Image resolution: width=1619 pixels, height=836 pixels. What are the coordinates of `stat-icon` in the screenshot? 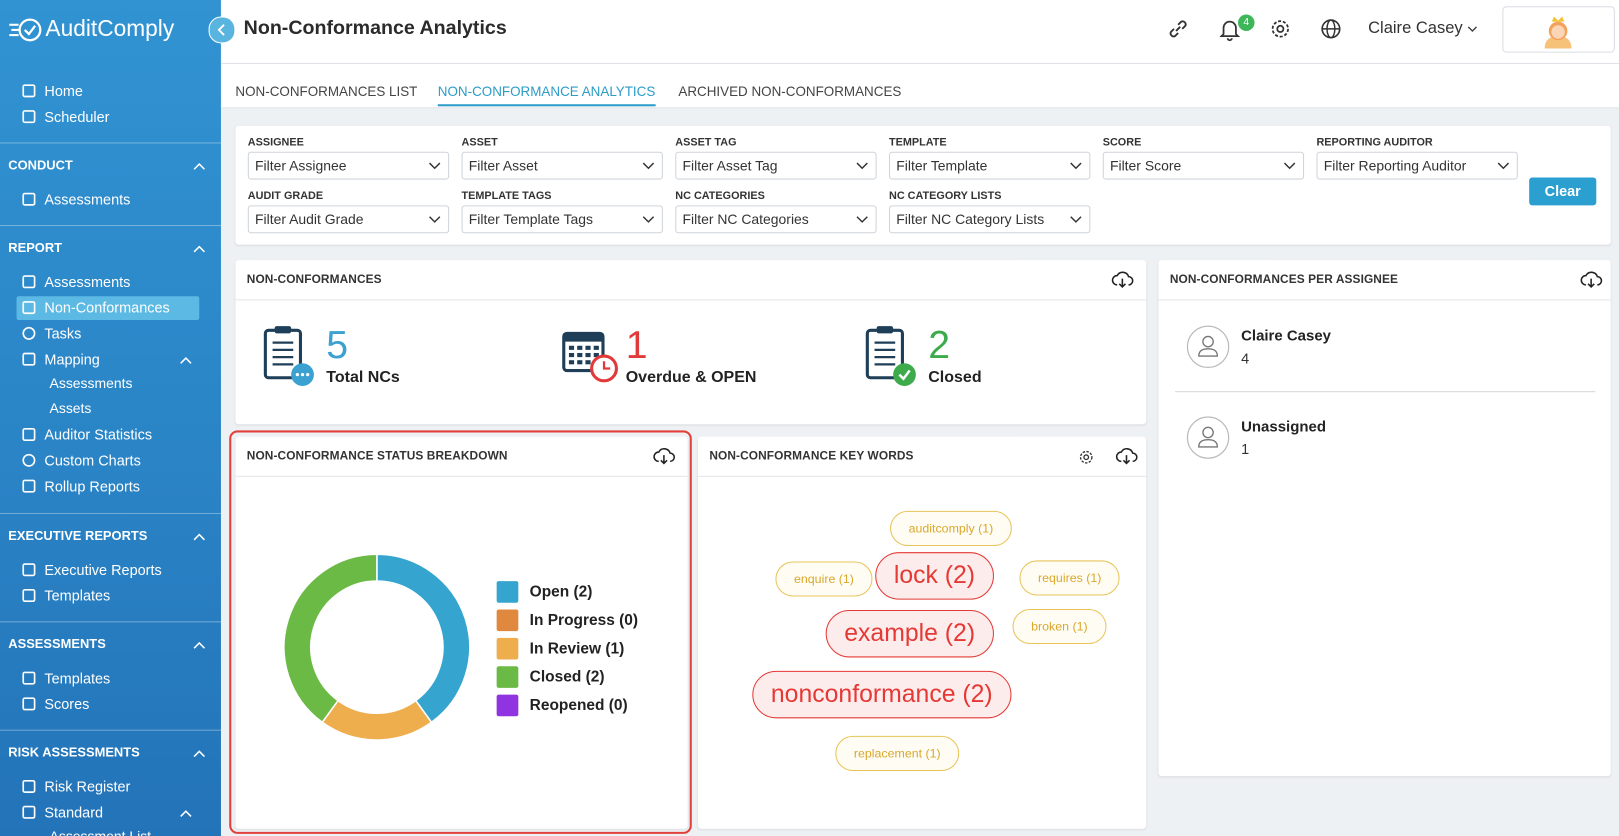 It's located at (590, 357).